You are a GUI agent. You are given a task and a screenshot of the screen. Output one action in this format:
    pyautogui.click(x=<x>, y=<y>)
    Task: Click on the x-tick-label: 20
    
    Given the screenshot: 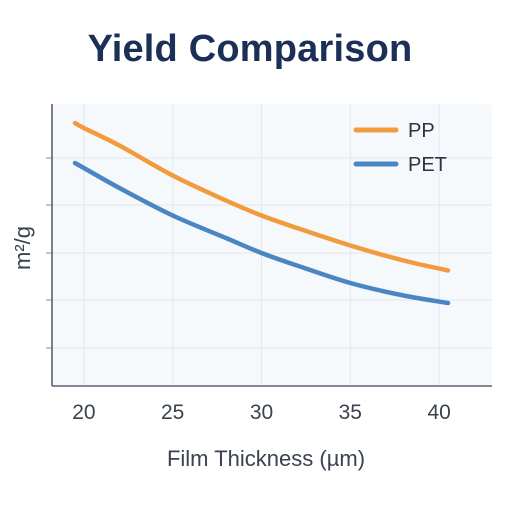 What is the action you would take?
    pyautogui.click(x=83, y=412)
    